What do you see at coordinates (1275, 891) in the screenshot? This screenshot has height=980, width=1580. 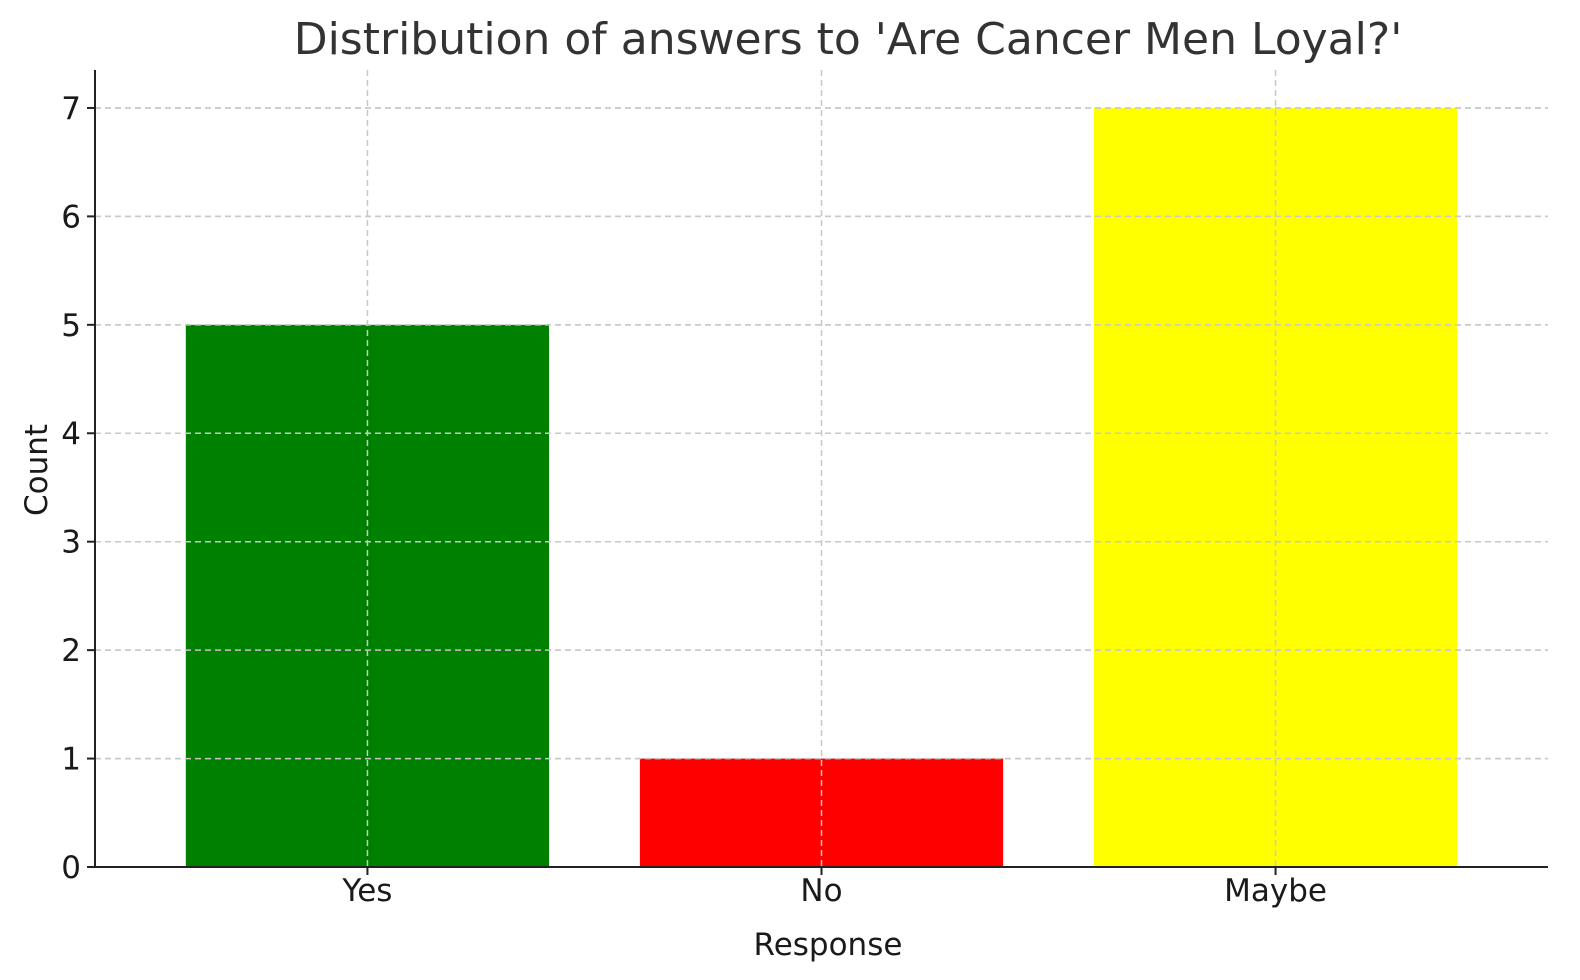 I see `x-tick-label-maybe: Maybe` at bounding box center [1275, 891].